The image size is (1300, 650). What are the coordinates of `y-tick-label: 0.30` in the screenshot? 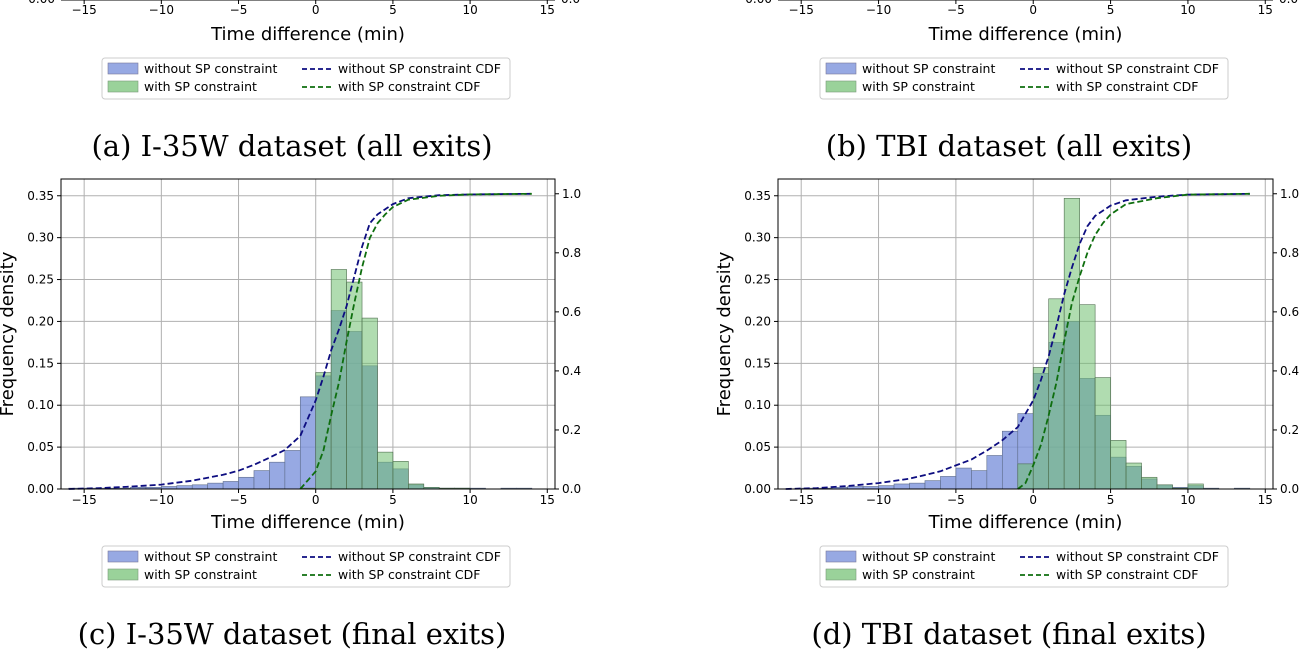 It's located at (40, 238).